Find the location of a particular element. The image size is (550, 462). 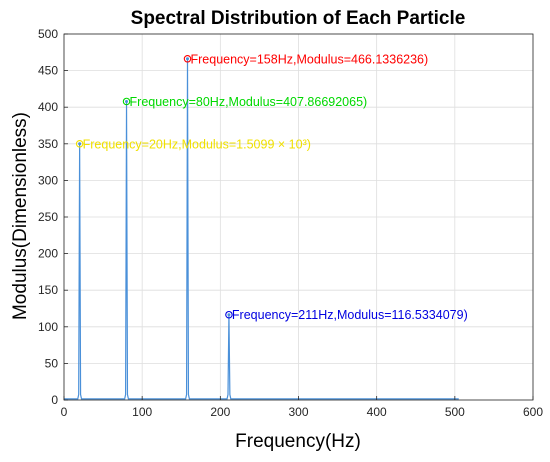

y-tick-label: 200 is located at coordinates (48, 254).